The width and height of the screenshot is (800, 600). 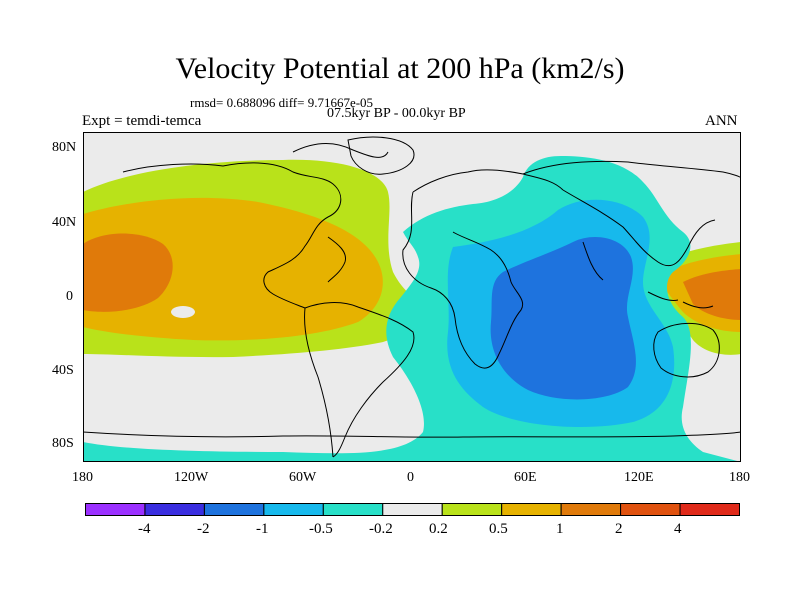 What do you see at coordinates (639, 477) in the screenshot?
I see `lon-label-120e: 120E` at bounding box center [639, 477].